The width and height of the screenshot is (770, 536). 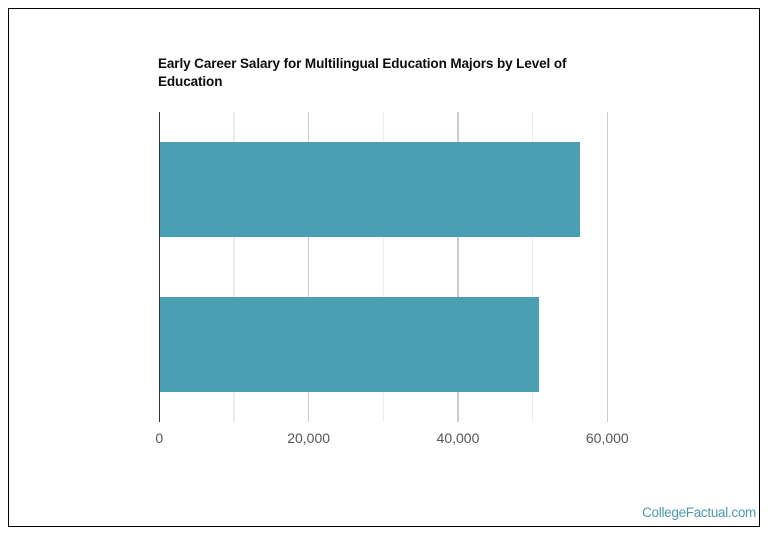 What do you see at coordinates (159, 438) in the screenshot?
I see `x-axis-tick-label: 0` at bounding box center [159, 438].